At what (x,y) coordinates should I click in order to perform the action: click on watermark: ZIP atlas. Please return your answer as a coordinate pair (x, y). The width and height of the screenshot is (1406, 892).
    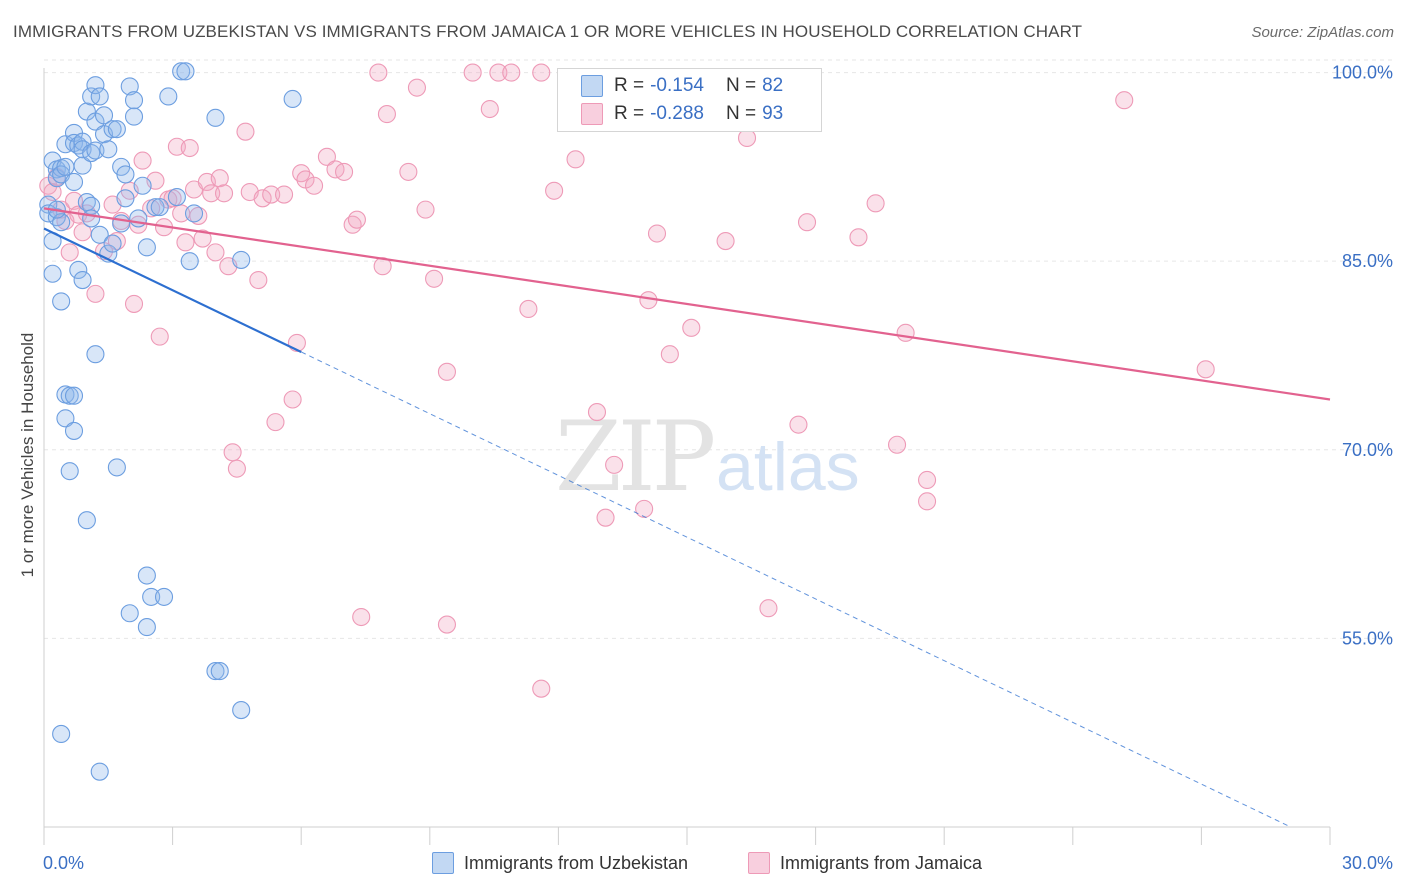
    Looking at the image, I should click on (707, 457).